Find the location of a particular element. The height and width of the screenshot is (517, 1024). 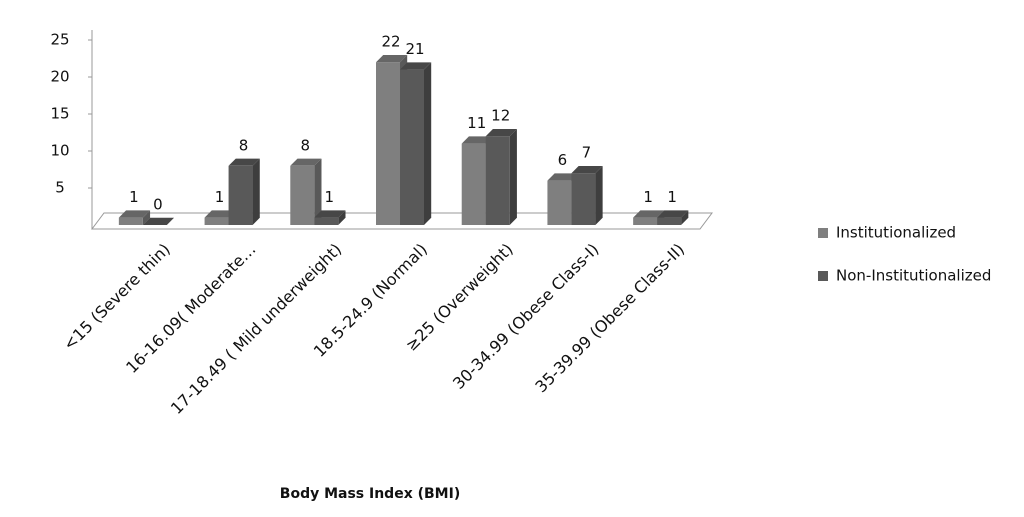

y-tick-label: 5 is located at coordinates (60, 188).